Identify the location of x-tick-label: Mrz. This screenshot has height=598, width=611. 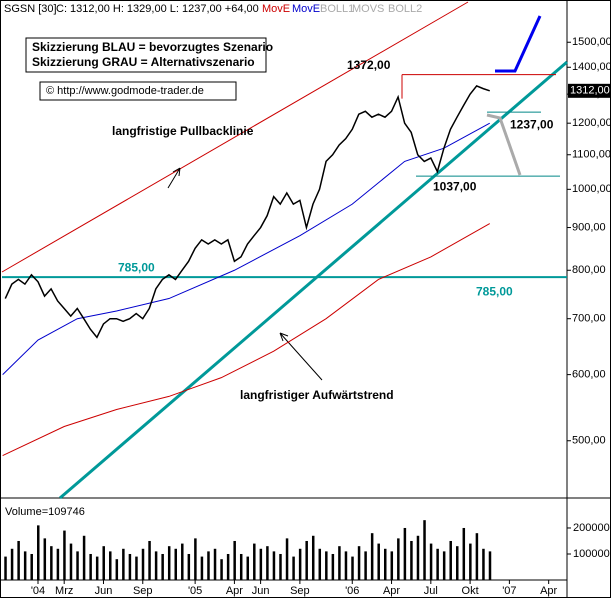
(64, 591).